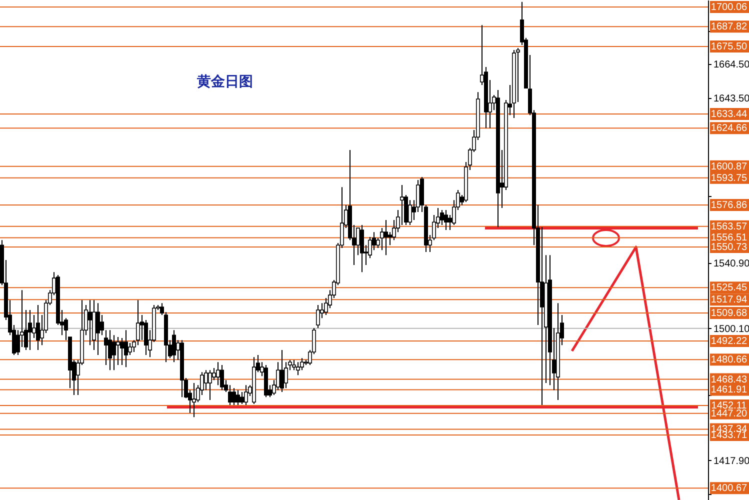 The width and height of the screenshot is (749, 500). What do you see at coordinates (731, 461) in the screenshot?
I see `y-tick-label: 1417.90` at bounding box center [731, 461].